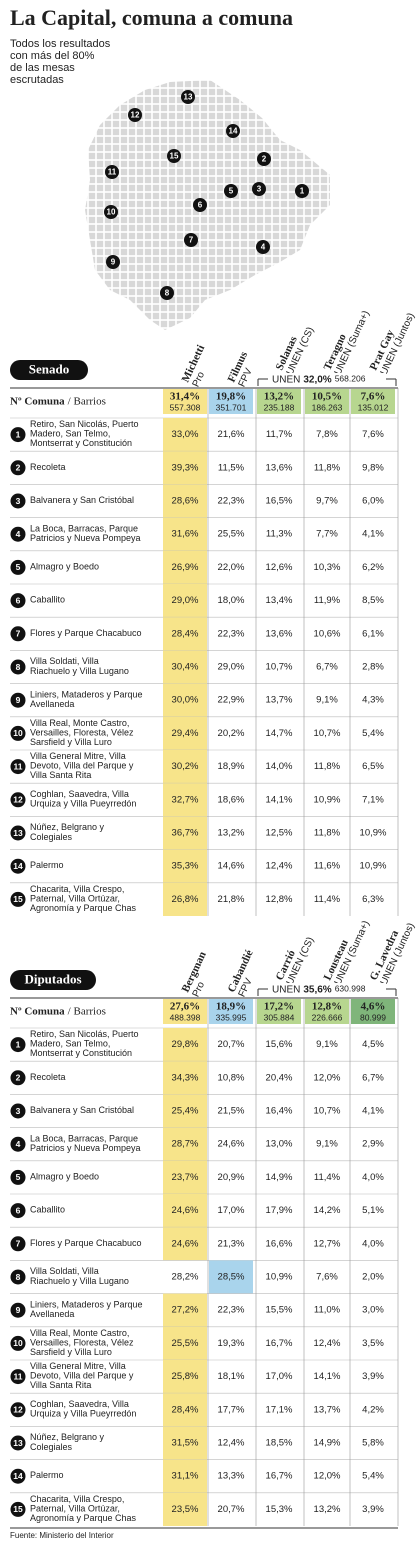 This screenshot has height=1553, width=420. I want to click on value: 28,4%, so click(185, 633).